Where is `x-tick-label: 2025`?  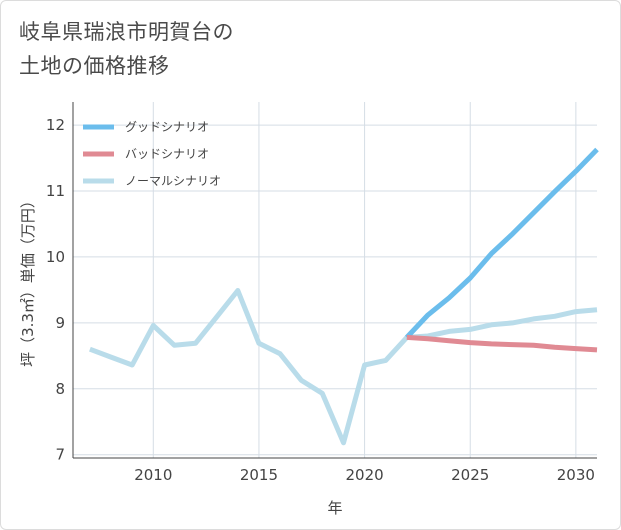
x-tick-label: 2025 is located at coordinates (470, 475).